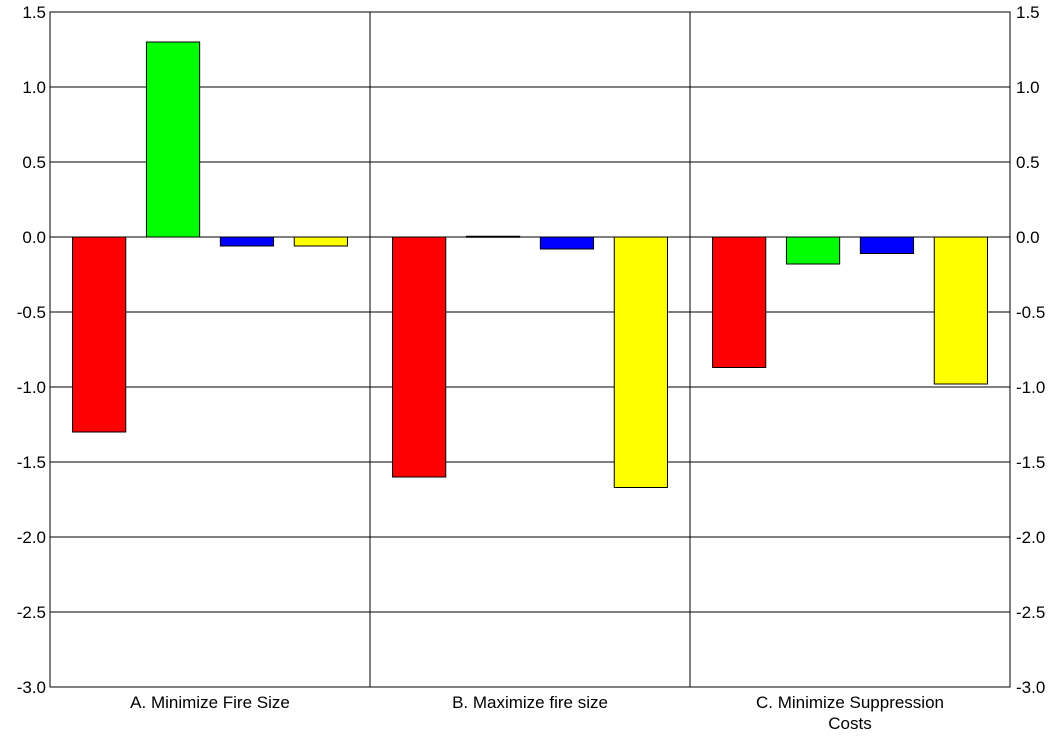 This screenshot has height=750, width=1060. I want to click on y-tick-label-right: 0.5, so click(1028, 162).